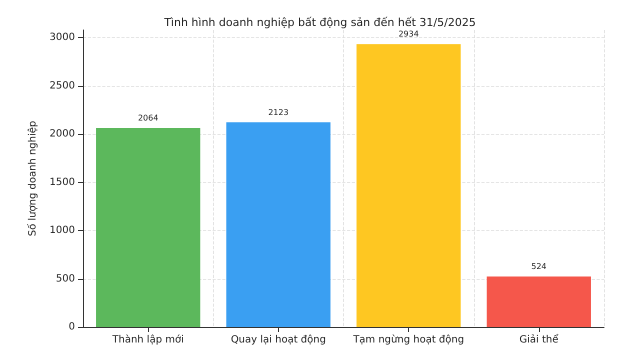 This screenshot has width=640, height=356. Describe the element at coordinates (62, 134) in the screenshot. I see `y-tick-label: 2000` at that location.